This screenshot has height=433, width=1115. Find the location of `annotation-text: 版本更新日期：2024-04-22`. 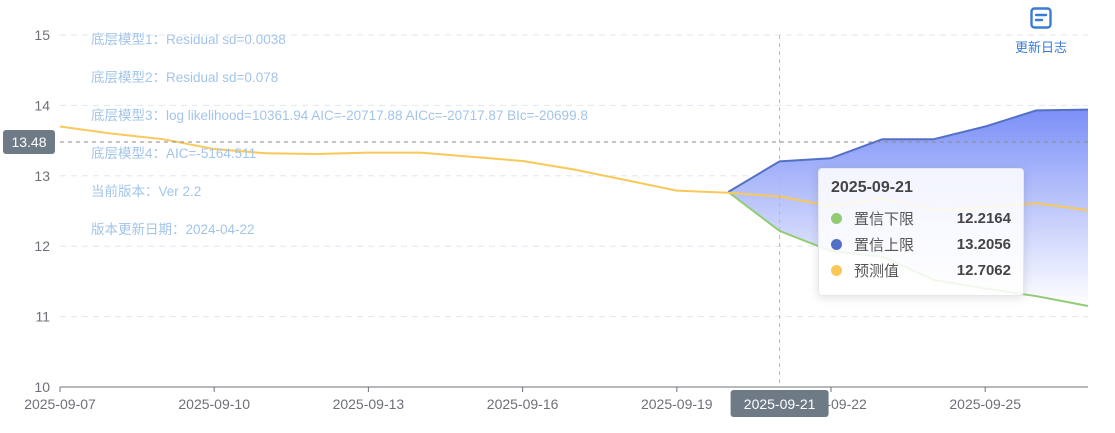

annotation-text: 版本更新日期：2024-04-22 is located at coordinates (173, 229).